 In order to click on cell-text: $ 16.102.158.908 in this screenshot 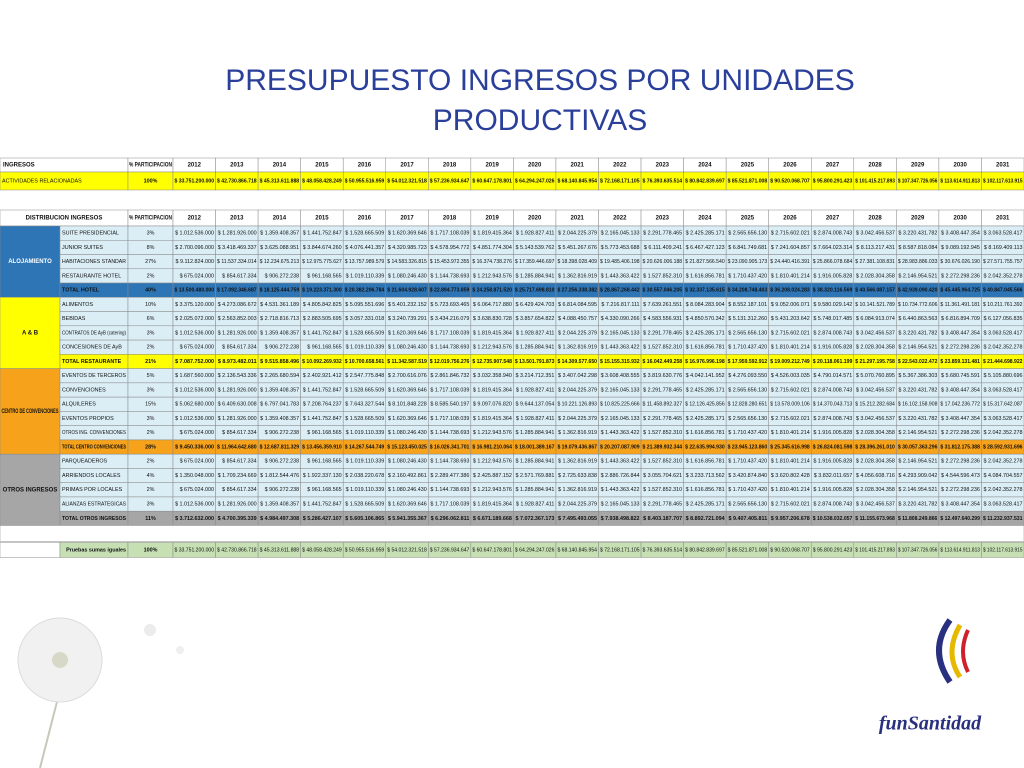, I will do `click(918, 405)`.